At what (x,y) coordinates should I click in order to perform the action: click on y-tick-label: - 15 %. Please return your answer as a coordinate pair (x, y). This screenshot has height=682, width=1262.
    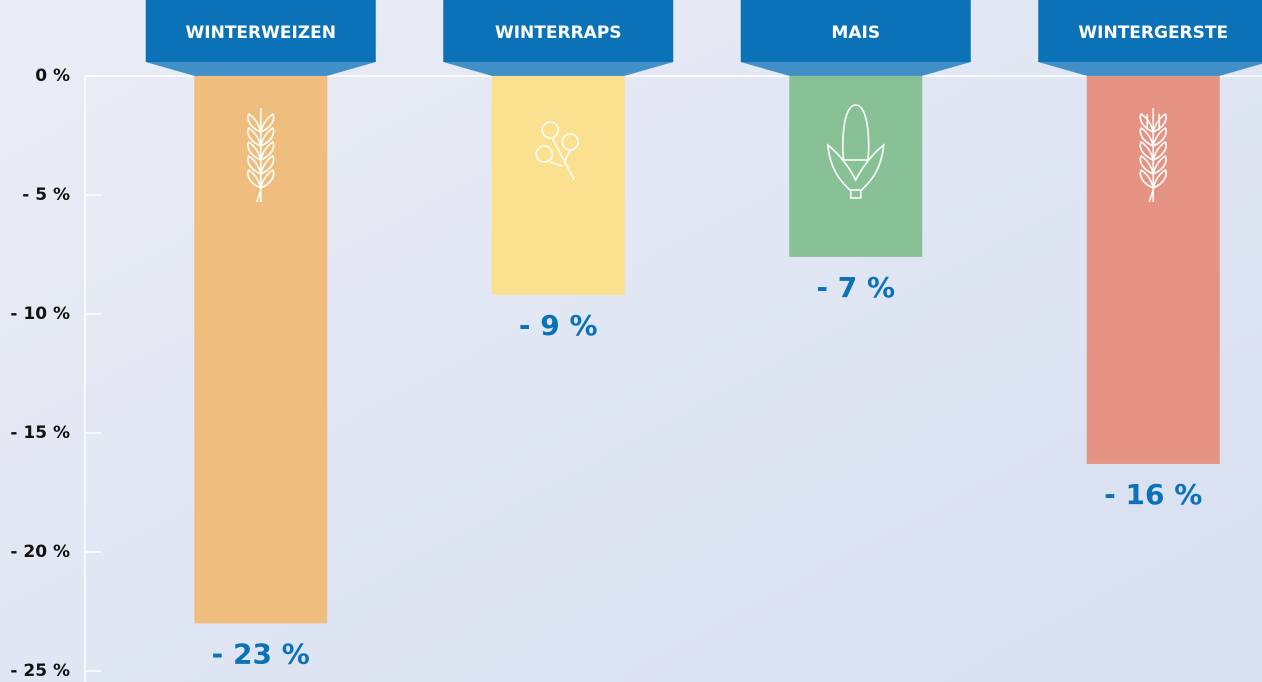
    Looking at the image, I should click on (40, 433).